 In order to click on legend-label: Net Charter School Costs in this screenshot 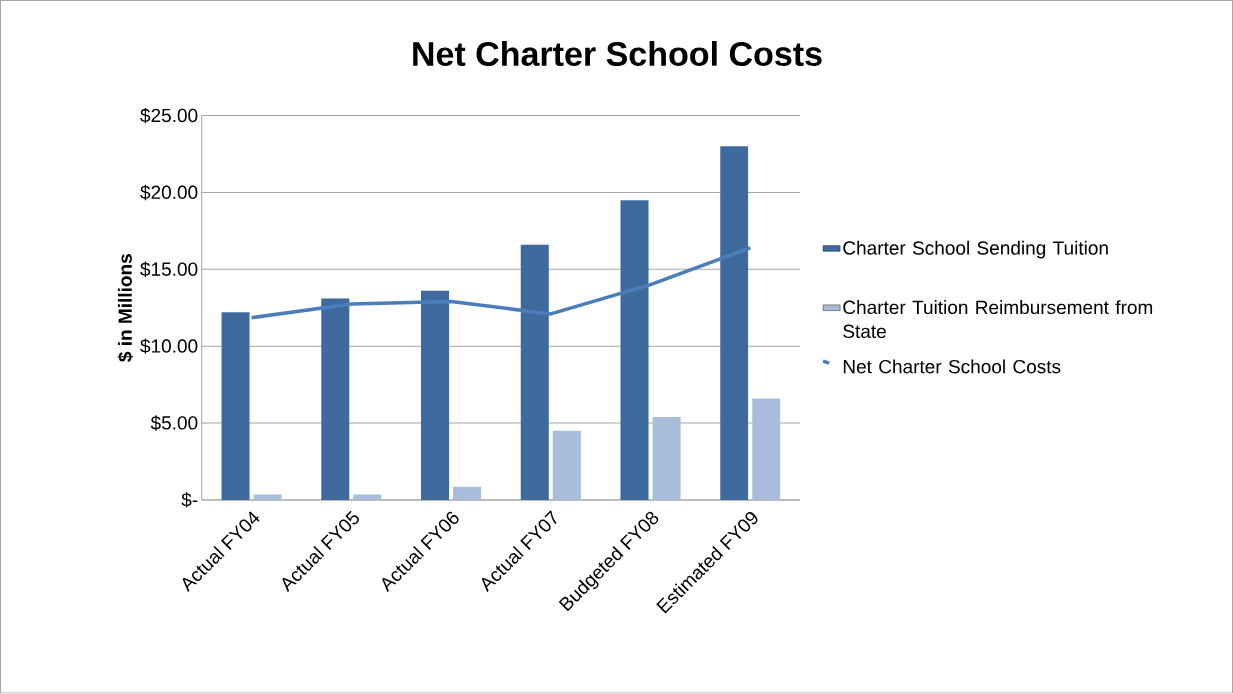, I will do `click(952, 366)`.